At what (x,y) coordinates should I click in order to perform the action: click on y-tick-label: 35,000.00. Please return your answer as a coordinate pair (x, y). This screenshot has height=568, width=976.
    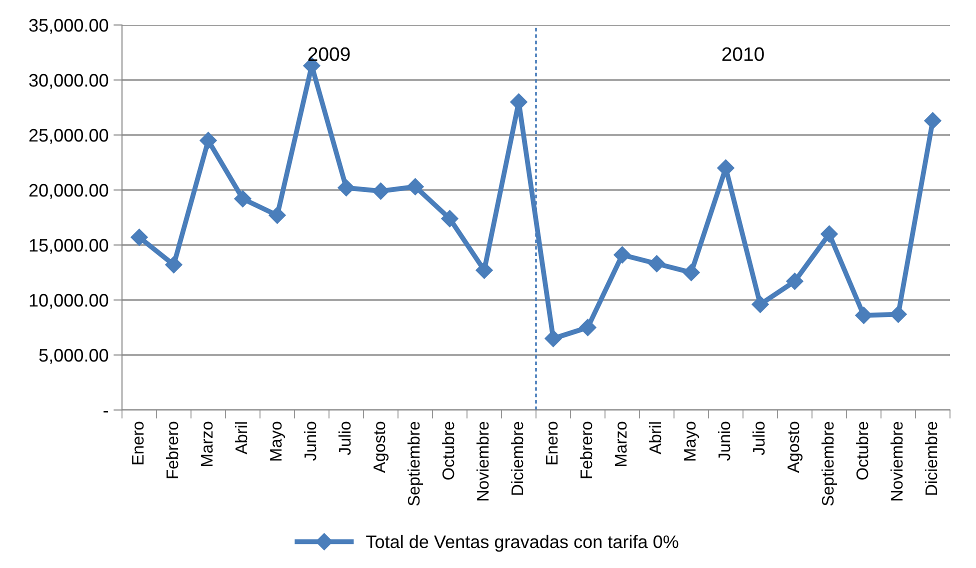
    Looking at the image, I should click on (68, 26).